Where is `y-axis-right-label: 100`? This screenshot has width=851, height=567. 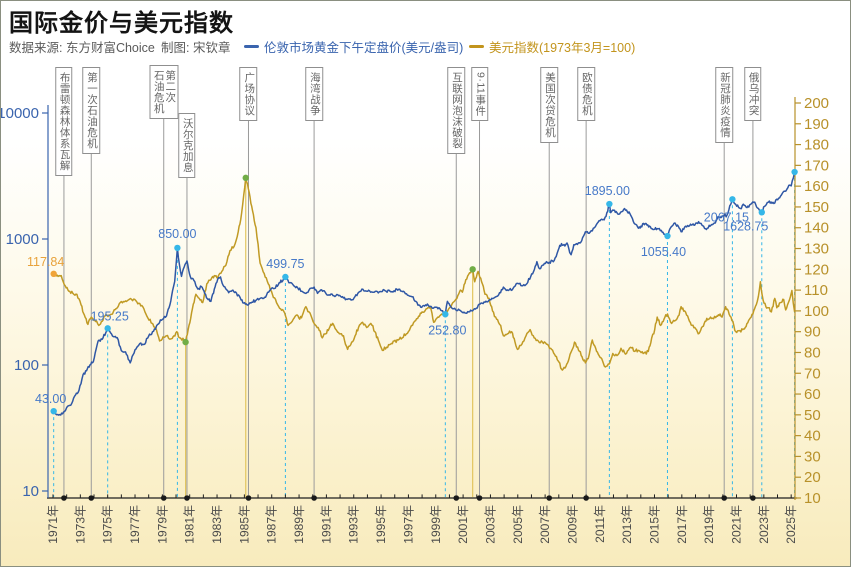
y-axis-right-label: 100 is located at coordinates (816, 311).